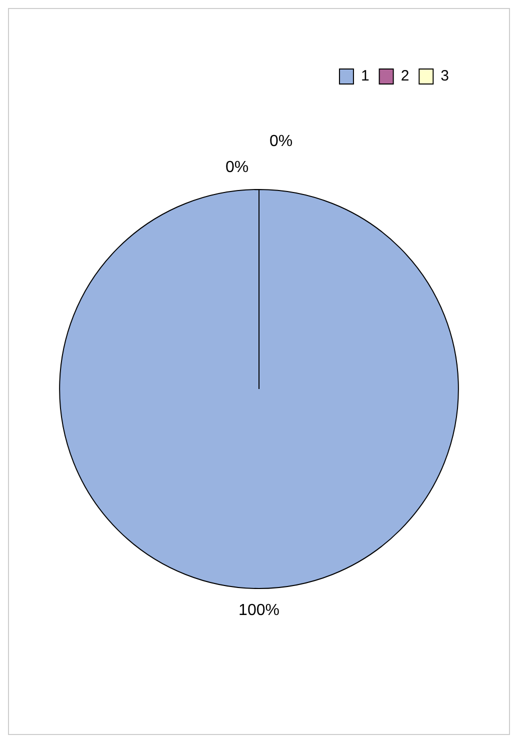  Describe the element at coordinates (259, 610) in the screenshot. I see `data-label: 100%` at that location.